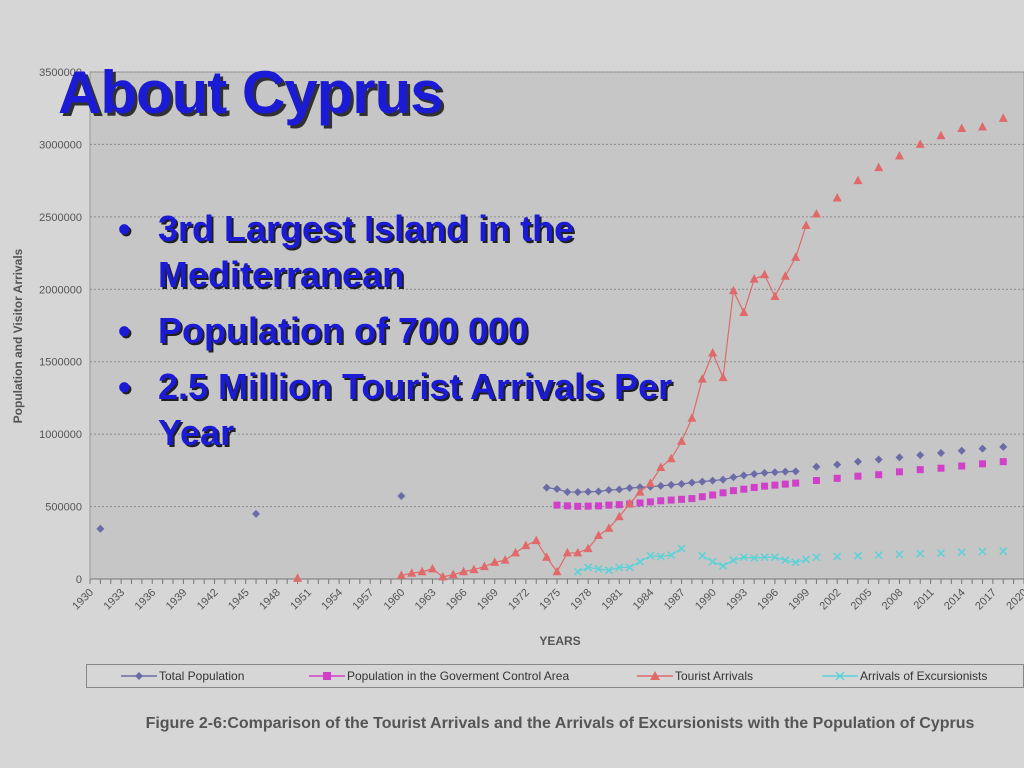 Image resolution: width=1024 pixels, height=768 pixels. I want to click on legend-item-excursionists: Arrivals of Excursionists, so click(904, 676).